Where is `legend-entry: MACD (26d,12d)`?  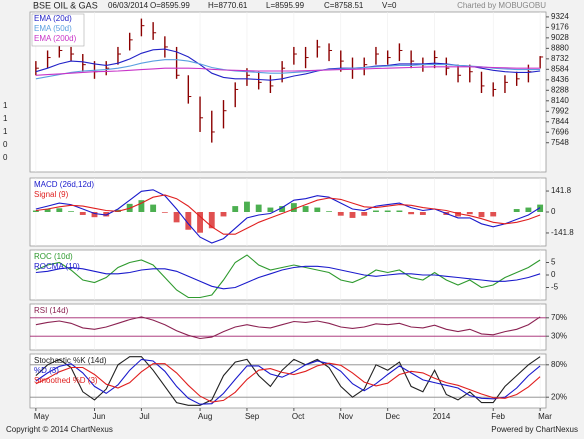
legend-entry: MACD (26d,12d) is located at coordinates (64, 184).